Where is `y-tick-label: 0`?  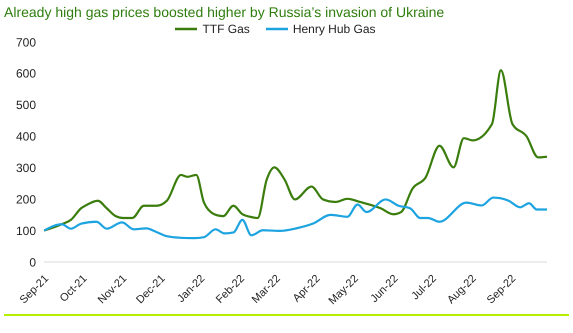 y-tick-label: 0 is located at coordinates (32, 262).